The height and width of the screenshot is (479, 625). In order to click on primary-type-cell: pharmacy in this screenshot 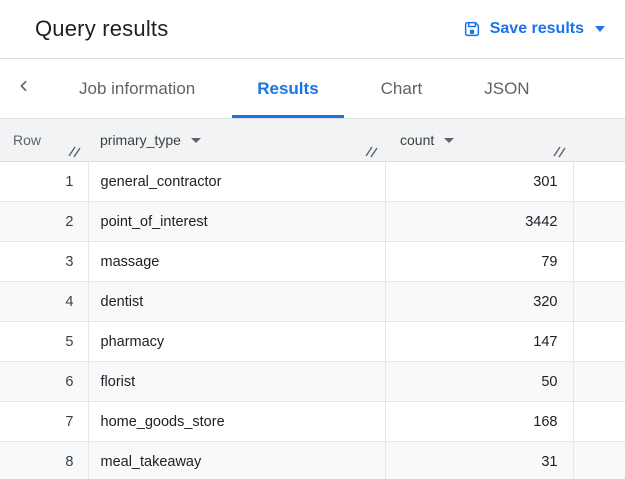, I will do `click(236, 341)`.